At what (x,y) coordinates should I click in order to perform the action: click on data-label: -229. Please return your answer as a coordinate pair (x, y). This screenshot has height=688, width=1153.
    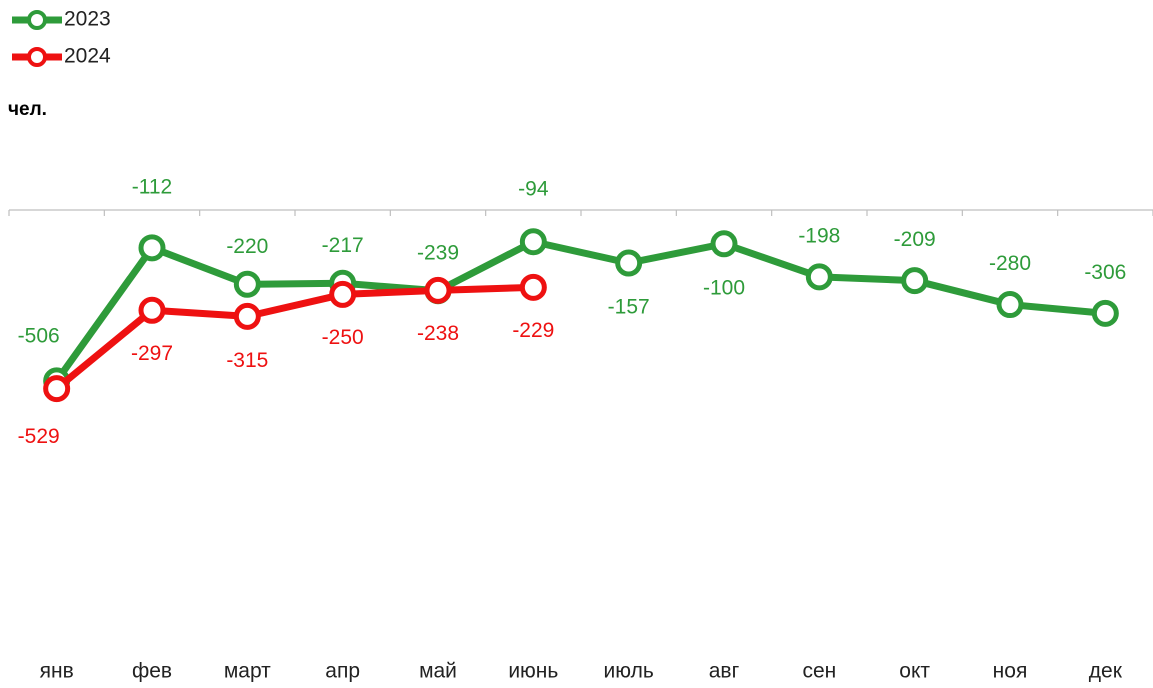
    Looking at the image, I should click on (533, 330).